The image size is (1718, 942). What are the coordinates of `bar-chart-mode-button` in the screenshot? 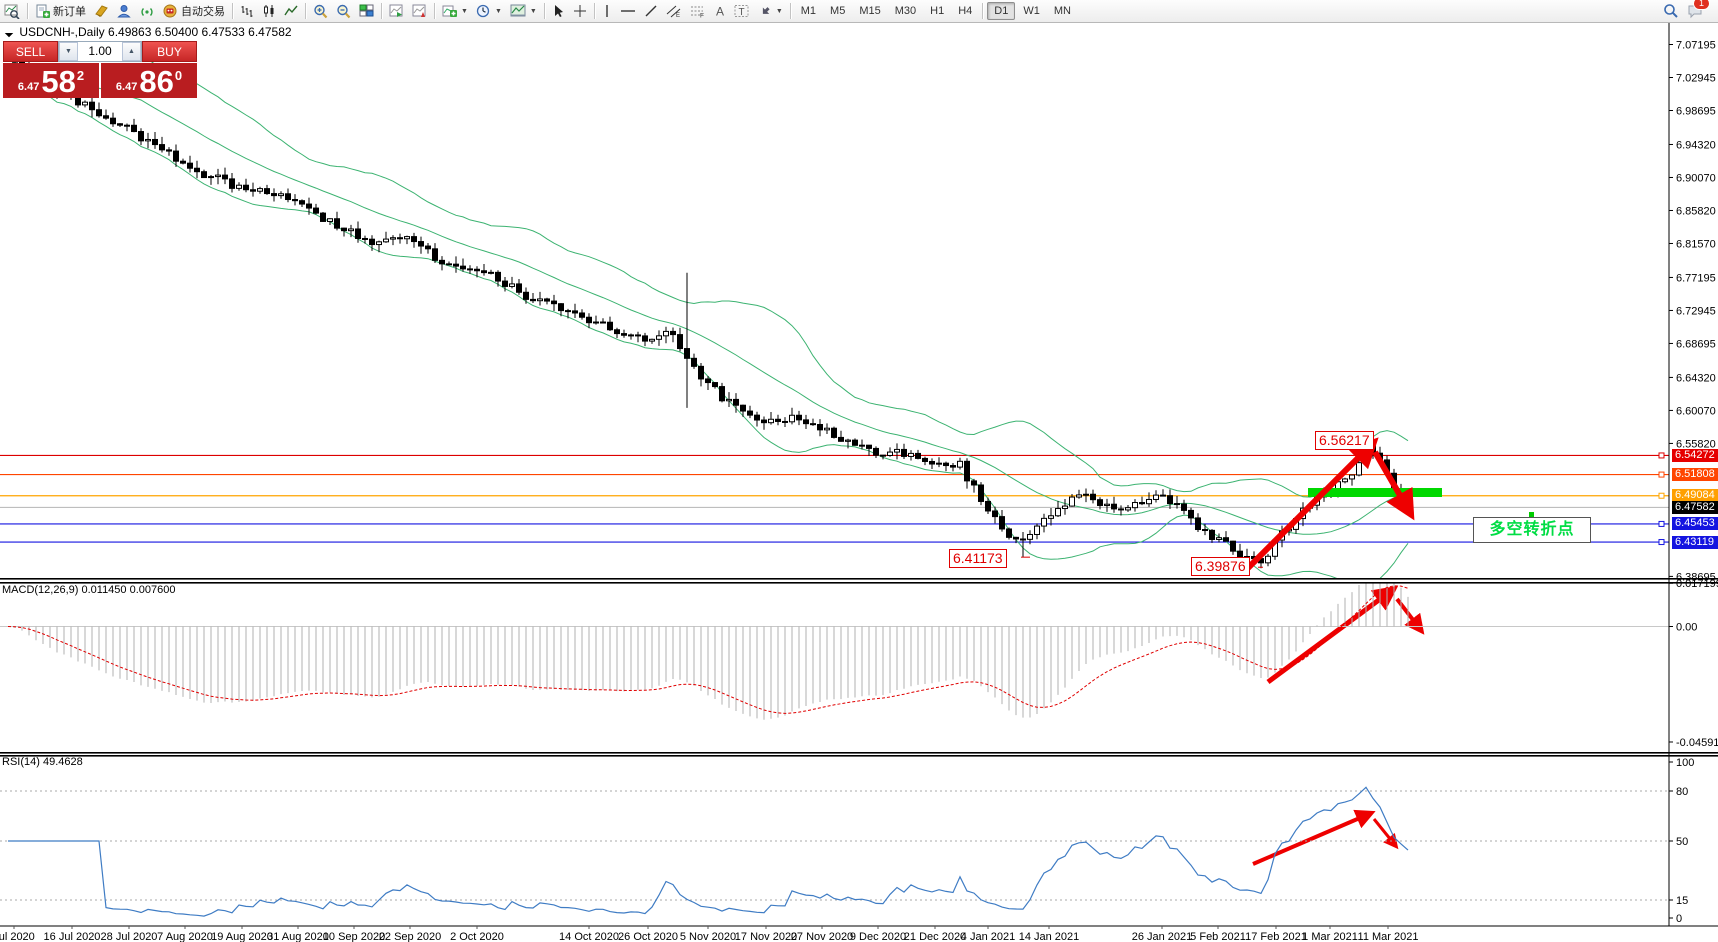 It's located at (247, 11).